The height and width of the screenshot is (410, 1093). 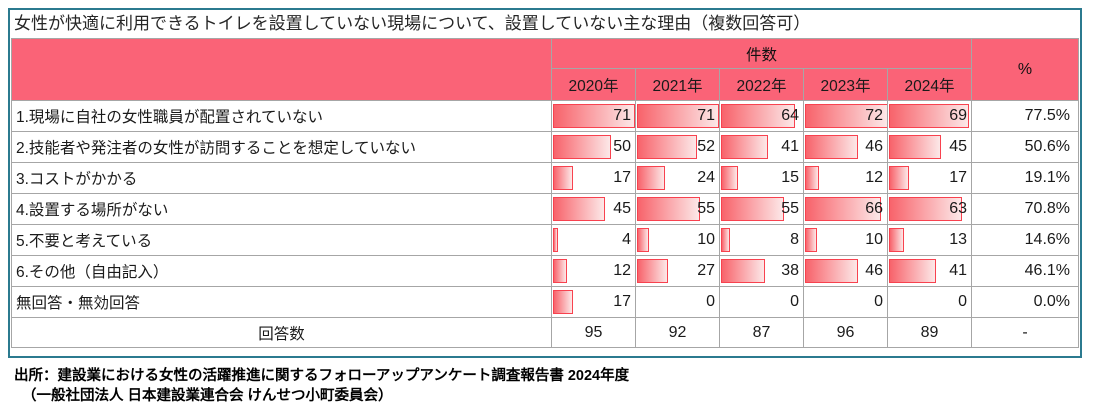 What do you see at coordinates (706, 177) in the screenshot?
I see `value-text: 24` at bounding box center [706, 177].